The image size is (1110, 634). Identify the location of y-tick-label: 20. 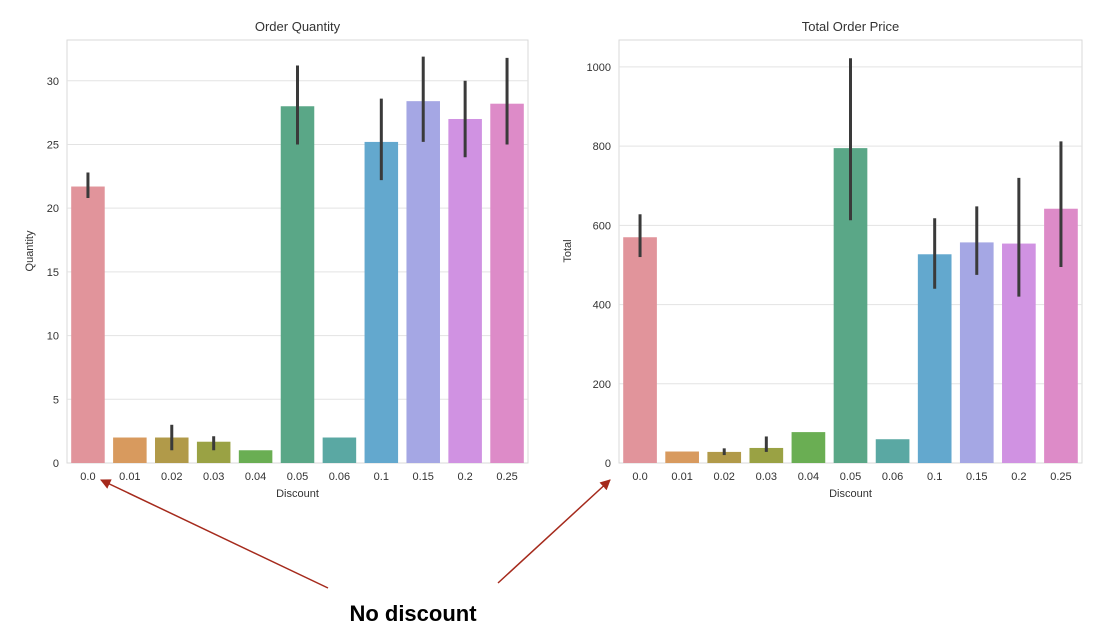
(53, 209).